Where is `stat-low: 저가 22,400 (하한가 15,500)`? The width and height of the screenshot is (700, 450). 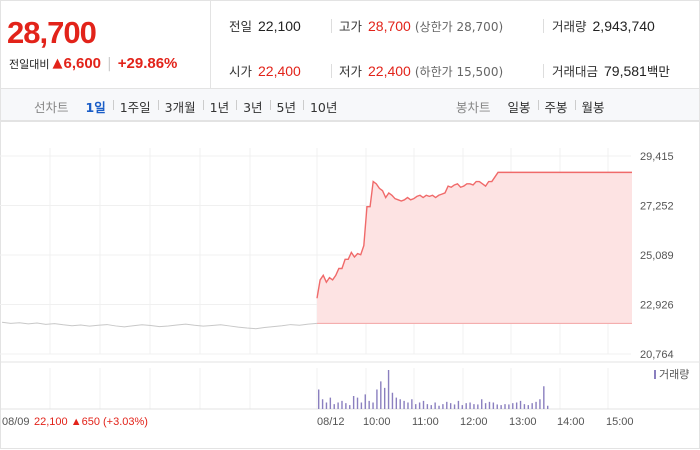
stat-low: 저가 22,400 (하한가 15,500) is located at coordinates (421, 70).